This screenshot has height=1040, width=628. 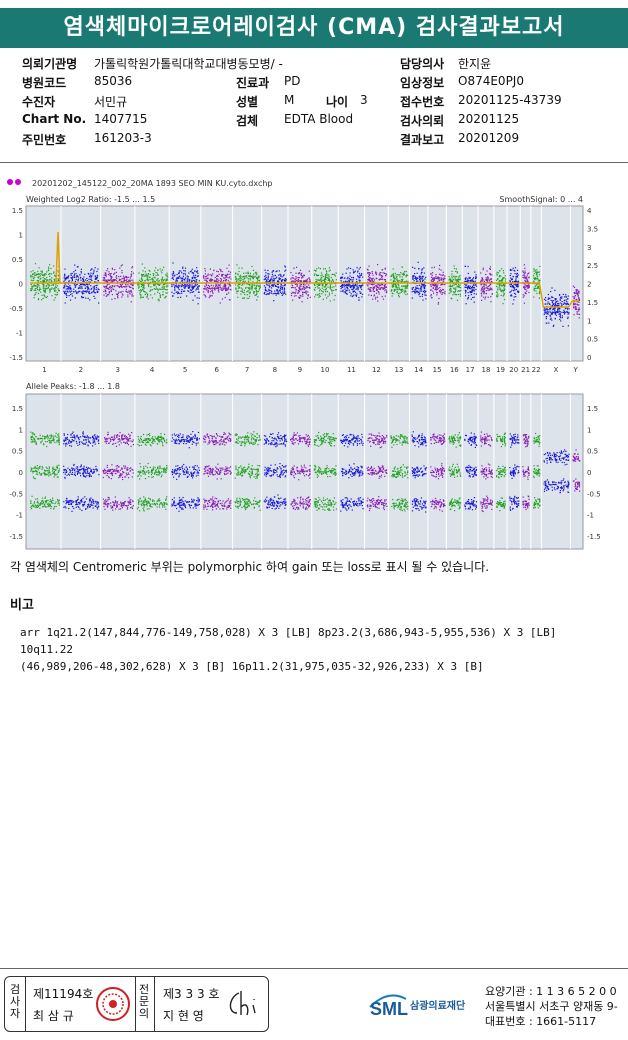 I want to click on chromosome-label: 12, so click(x=376, y=370).